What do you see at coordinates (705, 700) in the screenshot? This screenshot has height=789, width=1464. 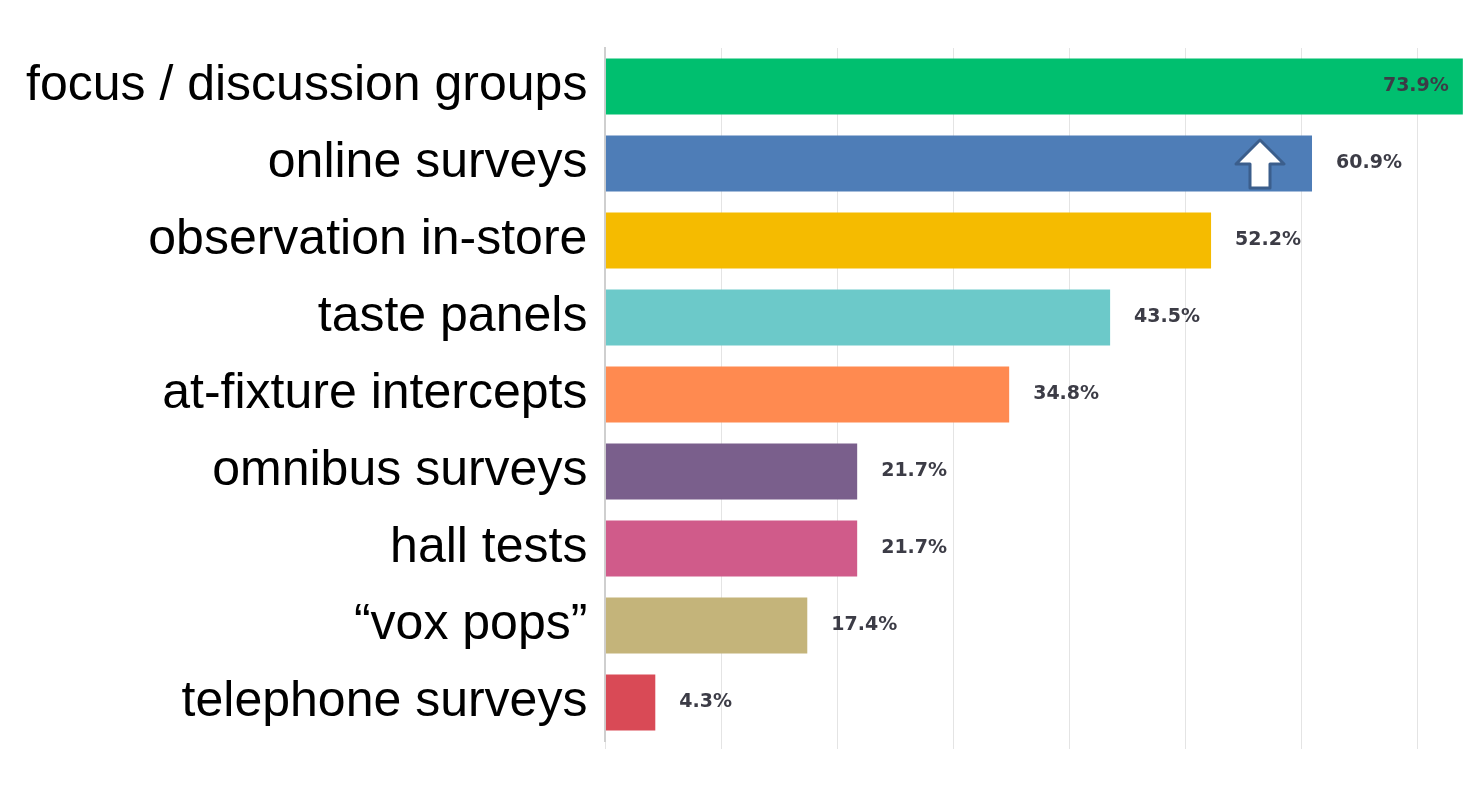 I see `data-label: 4.3%` at bounding box center [705, 700].